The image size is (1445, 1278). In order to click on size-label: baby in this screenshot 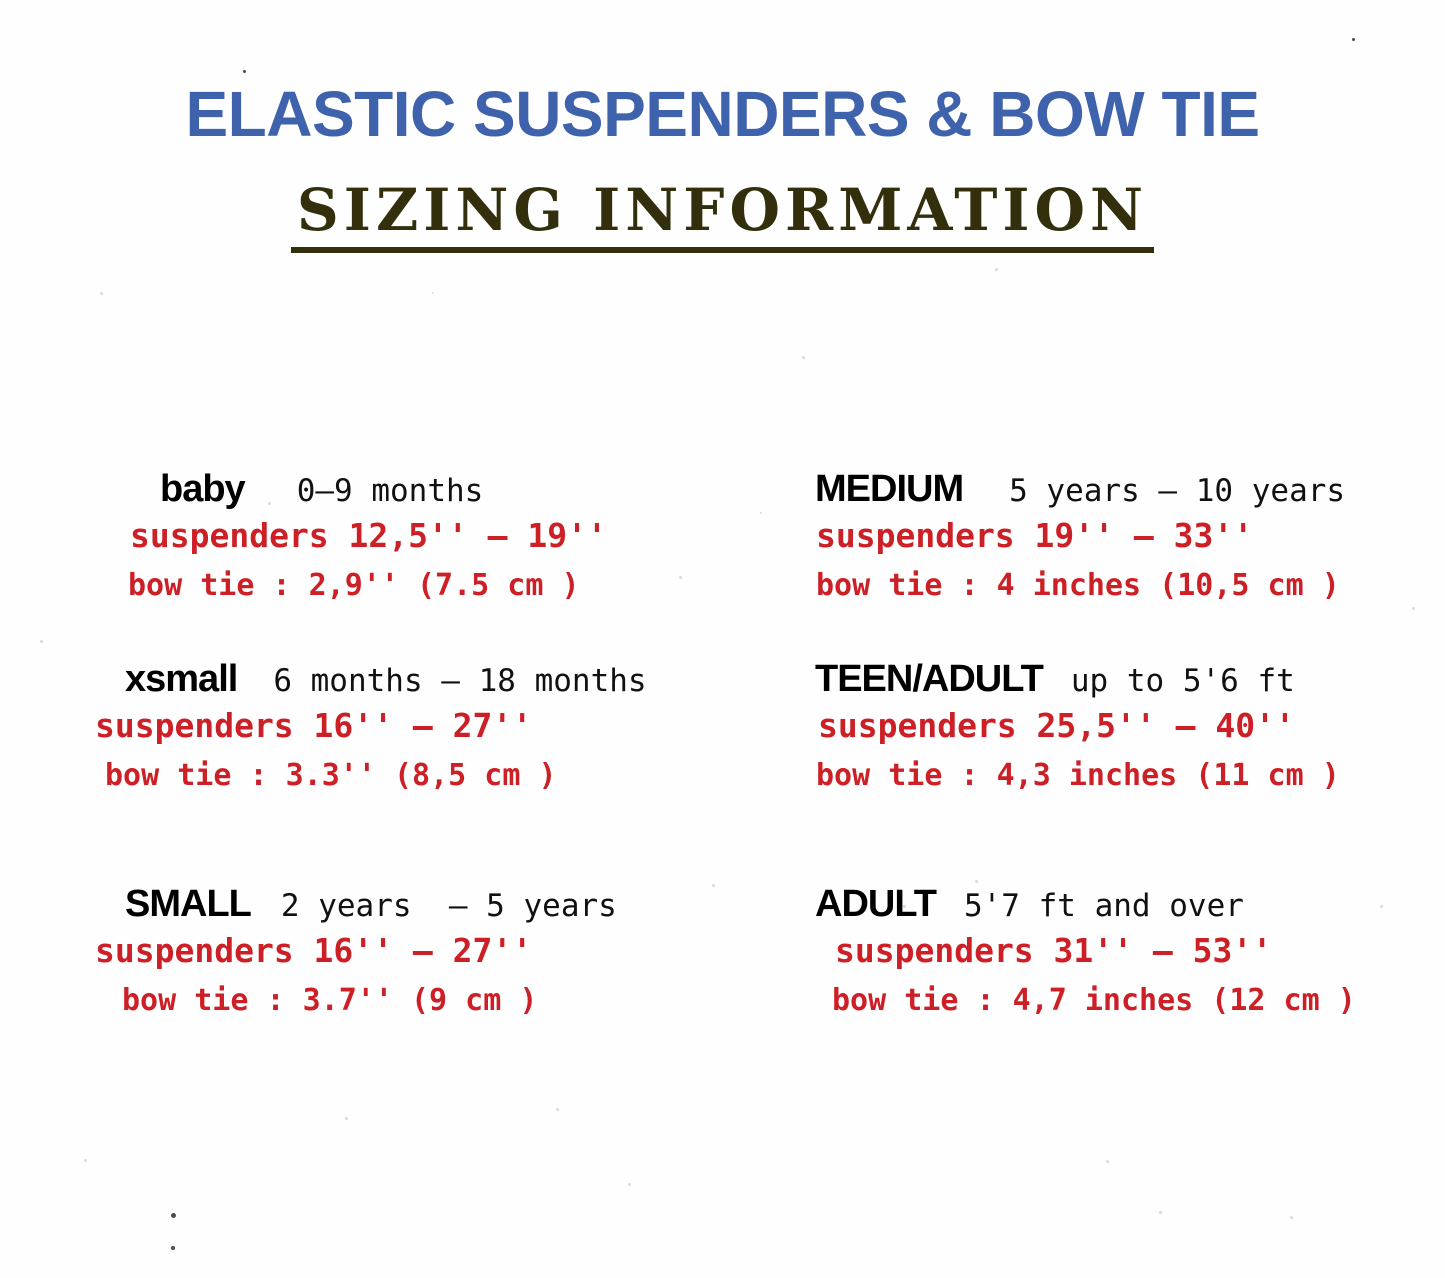, I will do `click(203, 489)`.